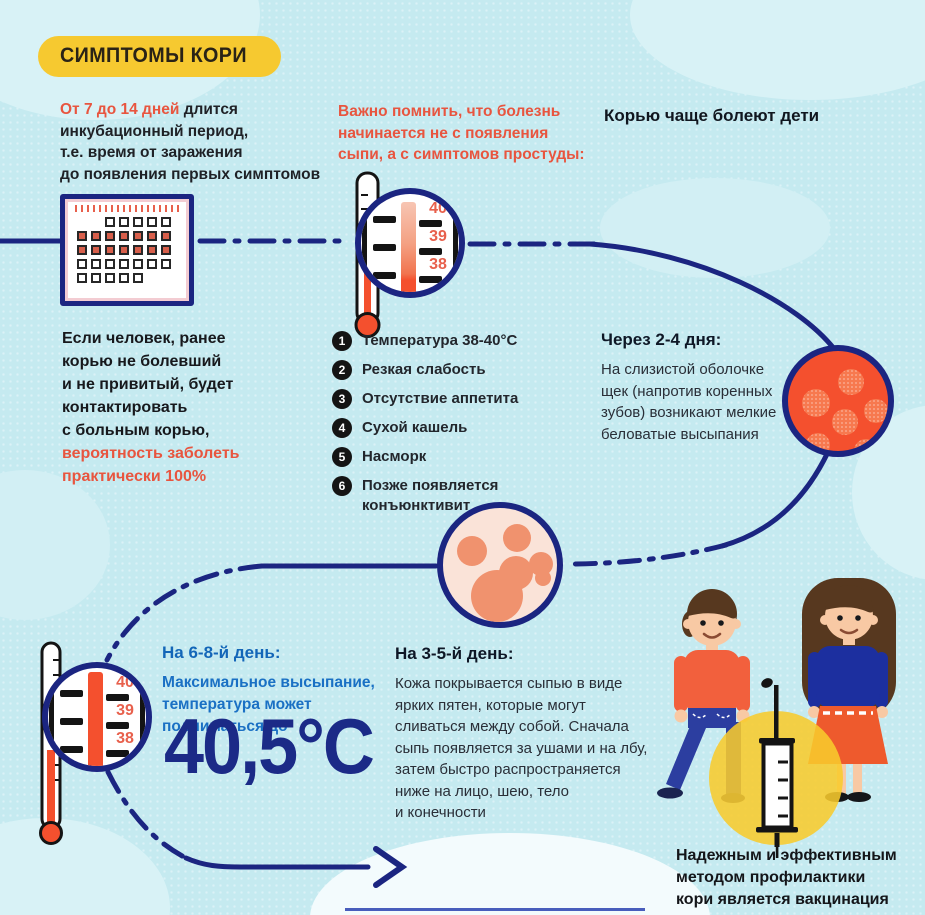 The image size is (925, 915). I want to click on number-badge: 3, so click(342, 399).